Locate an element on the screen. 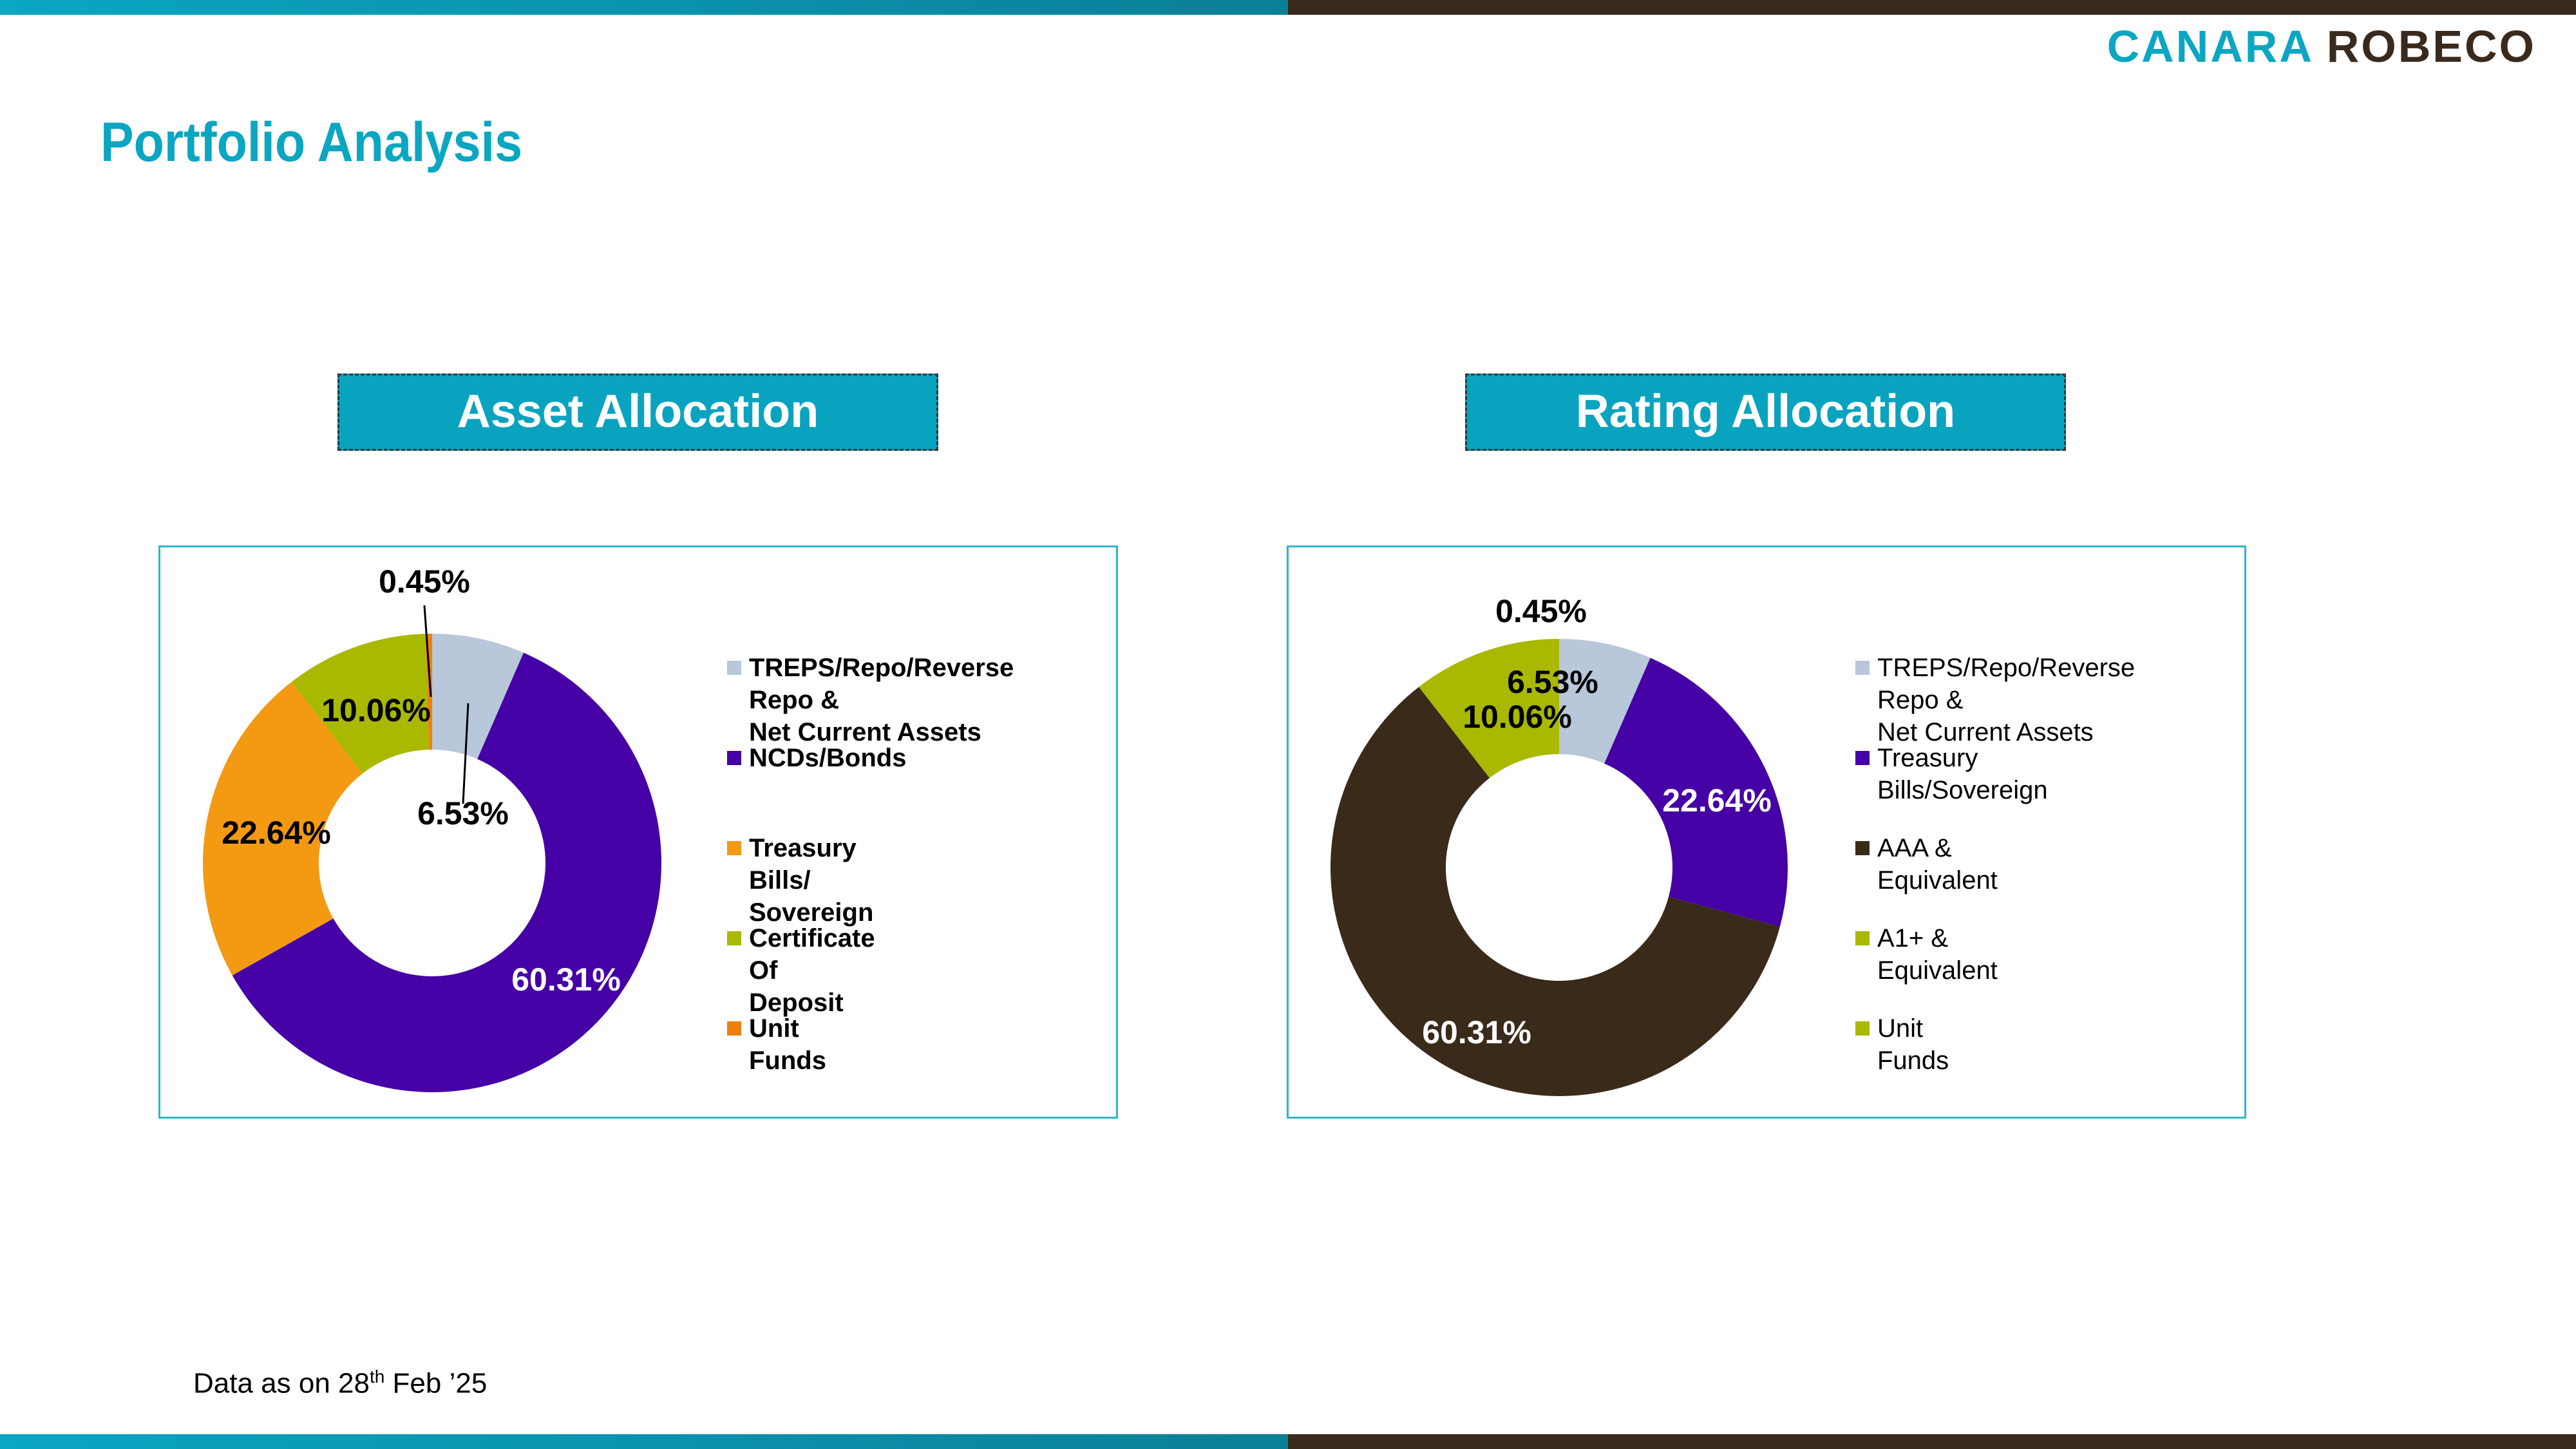 The image size is (2576, 1449). legend-label-line: A1+ & Equivalent is located at coordinates (1938, 954).